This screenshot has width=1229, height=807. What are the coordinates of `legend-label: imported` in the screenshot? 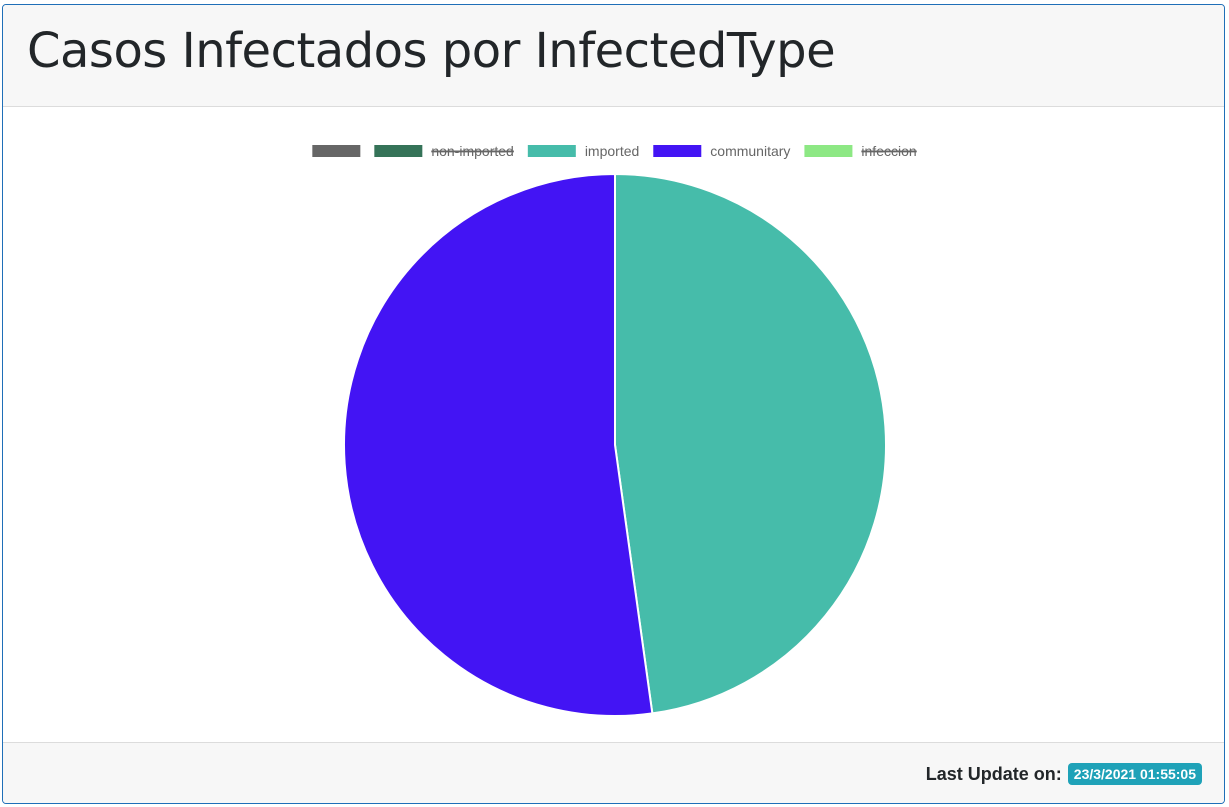 It's located at (612, 151).